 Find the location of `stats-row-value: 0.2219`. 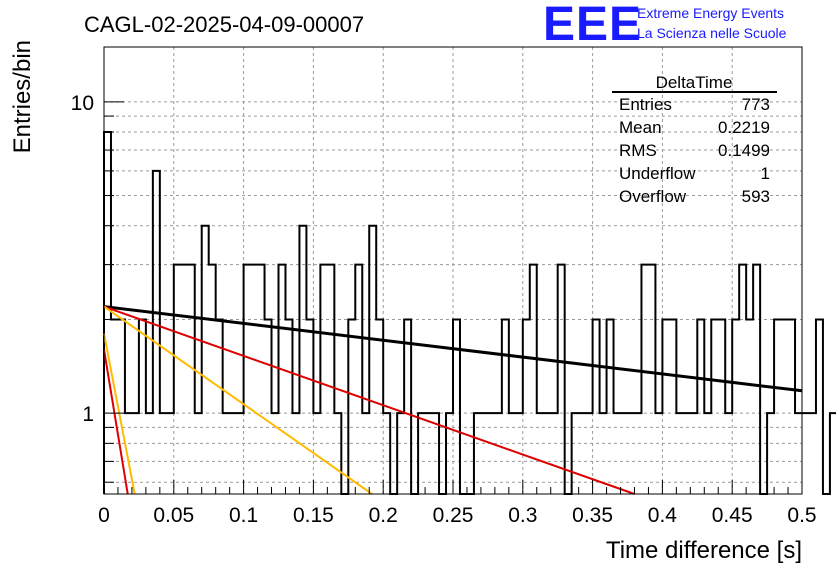

stats-row-value: 0.2219 is located at coordinates (744, 127).